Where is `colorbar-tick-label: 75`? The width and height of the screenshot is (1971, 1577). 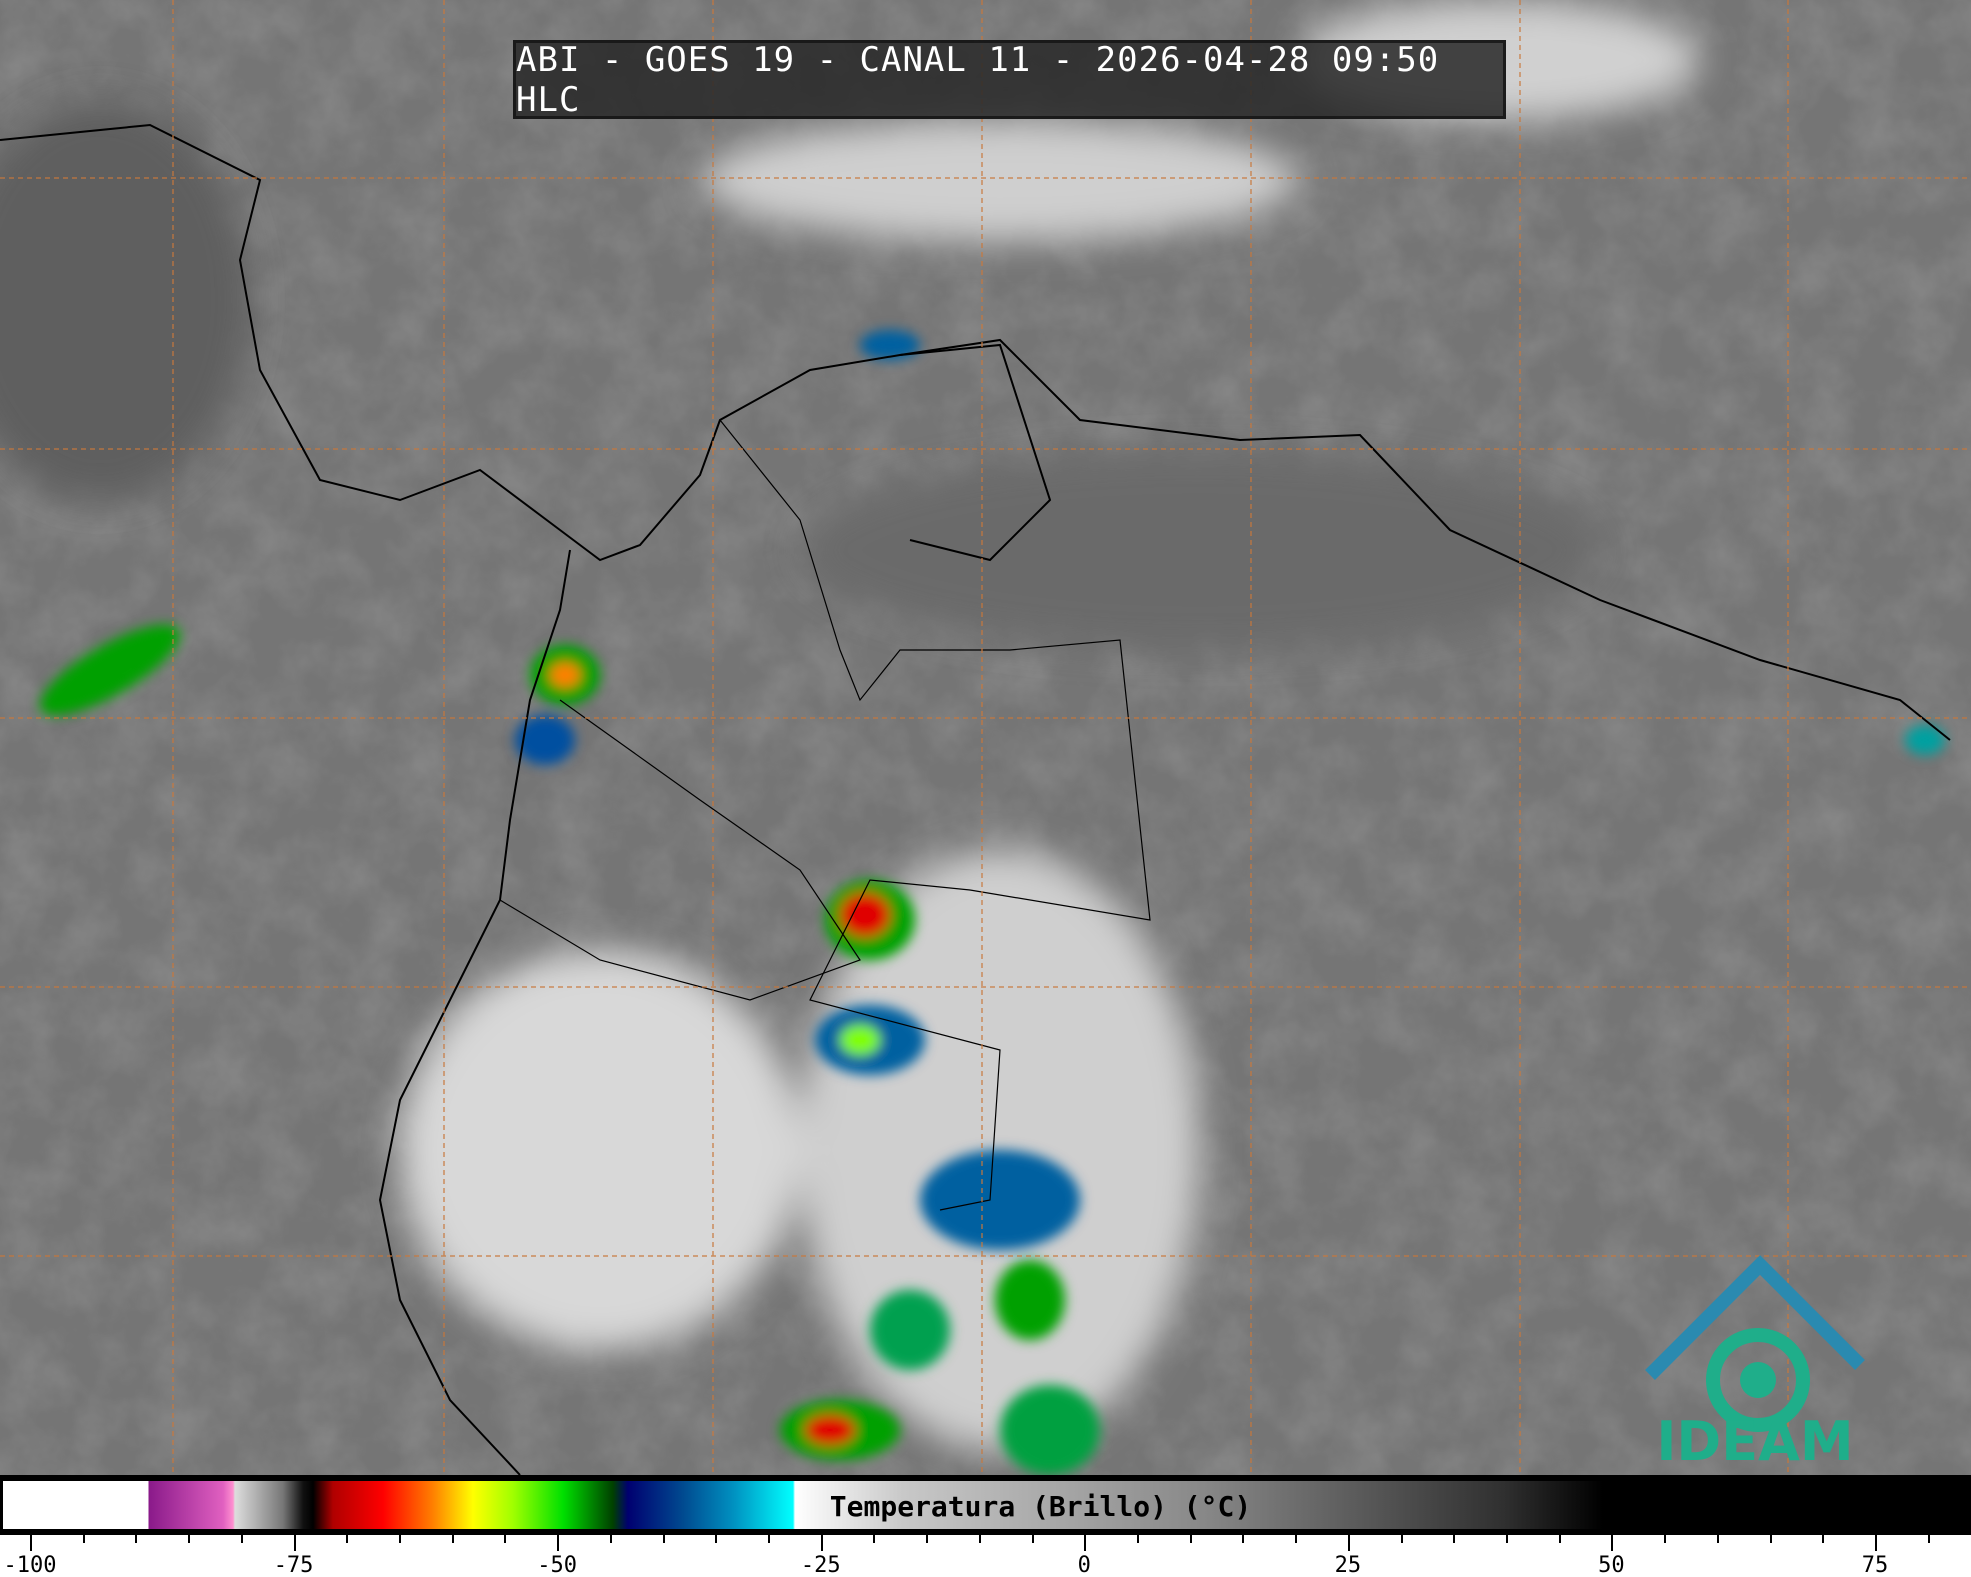
colorbar-tick-label: 75 is located at coordinates (1875, 1565).